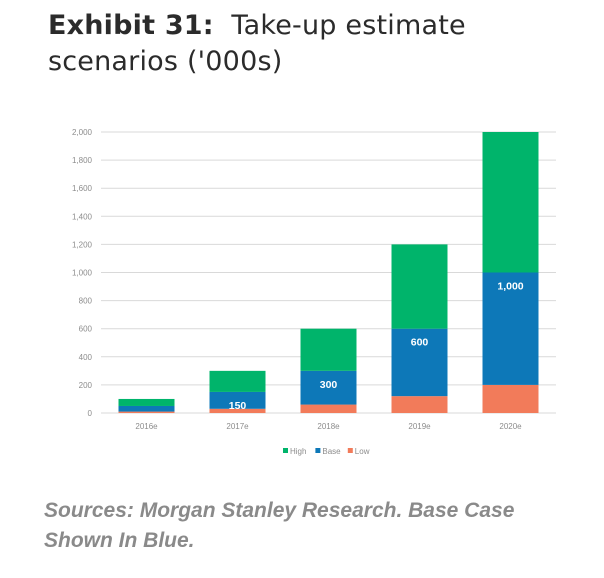 This screenshot has height=578, width=604. What do you see at coordinates (237, 381) in the screenshot?
I see `bar-high-2017e` at bounding box center [237, 381].